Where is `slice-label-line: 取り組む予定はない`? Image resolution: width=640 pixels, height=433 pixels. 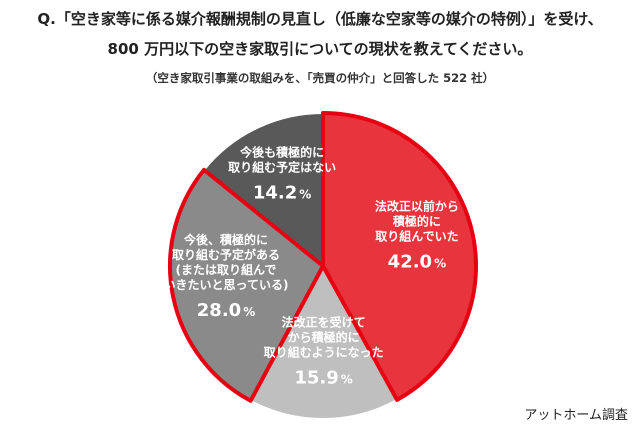 slice-label-line: 取り組む予定はない is located at coordinates (282, 166).